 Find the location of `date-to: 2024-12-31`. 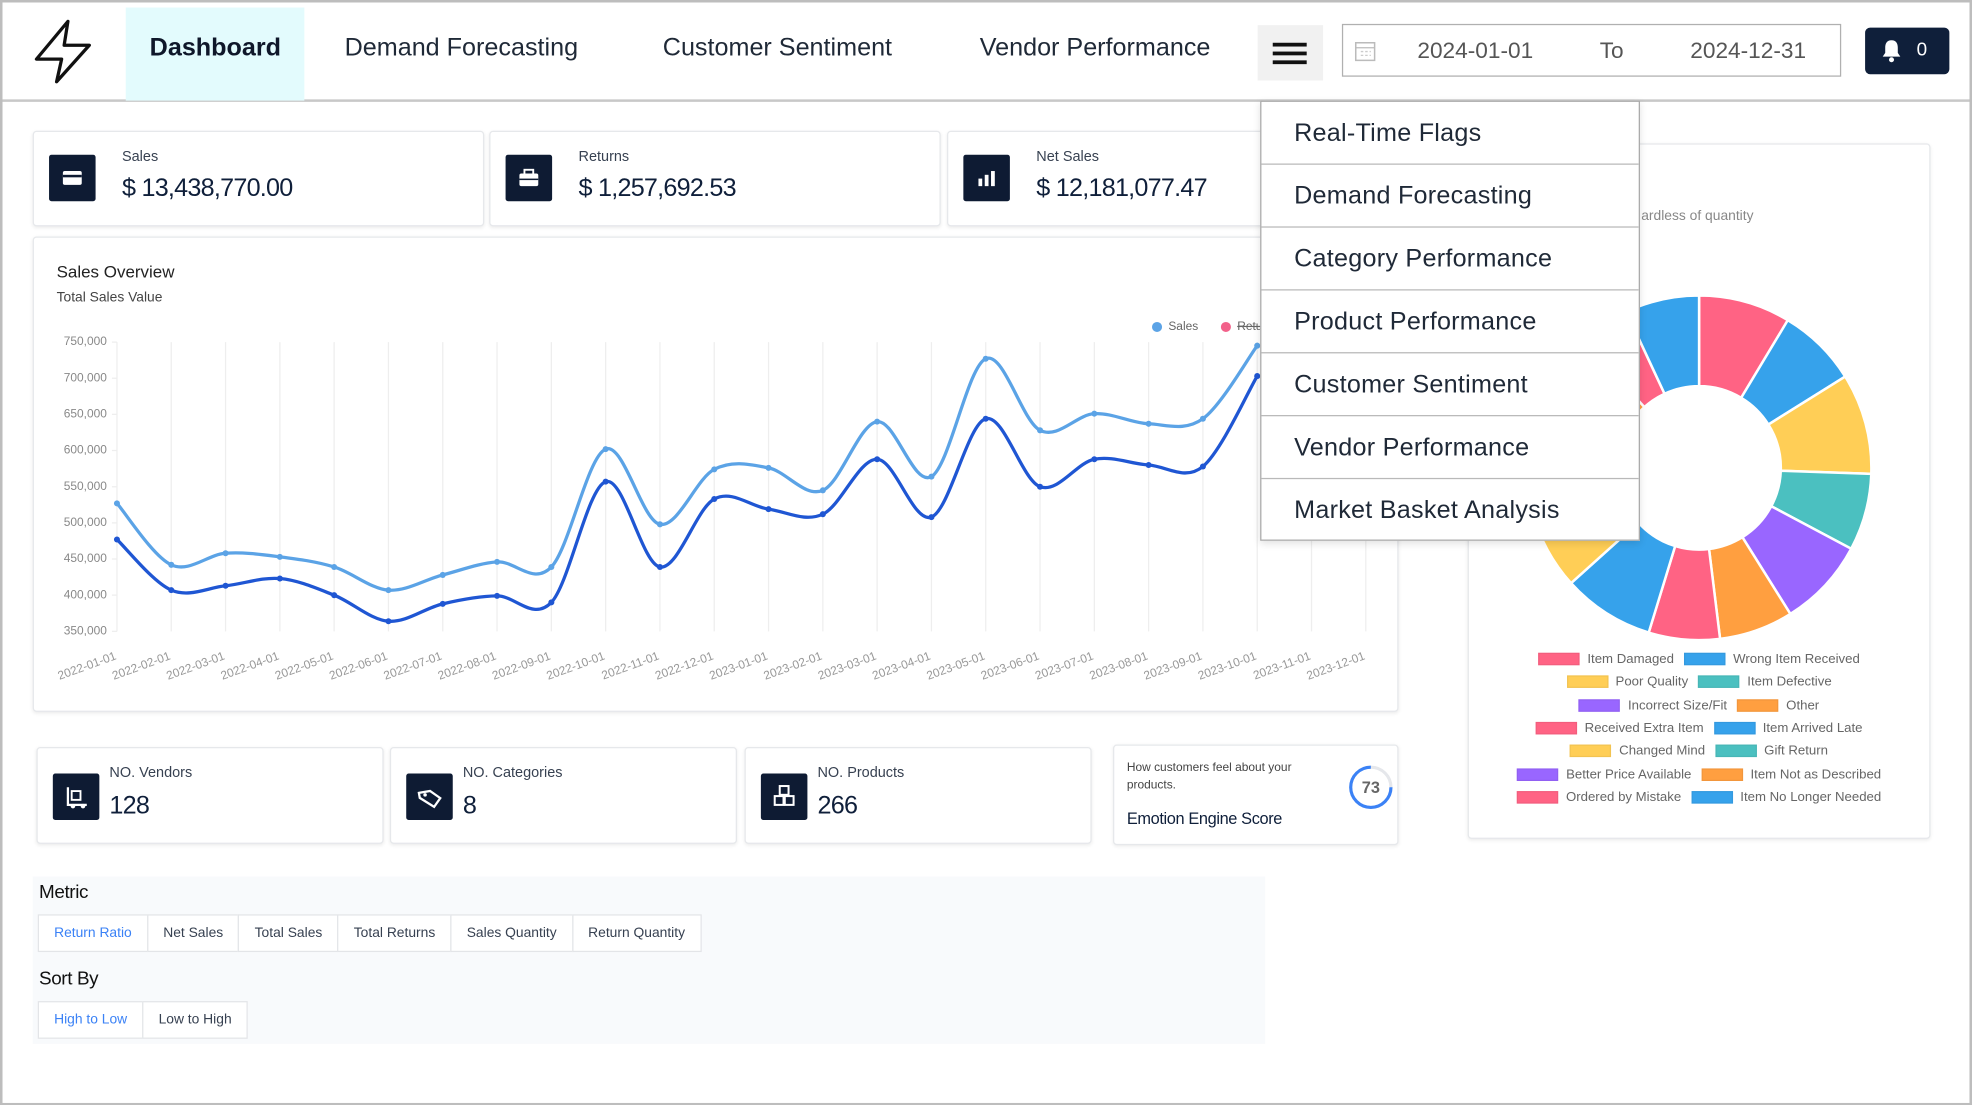

date-to: 2024-12-31 is located at coordinates (1748, 50).